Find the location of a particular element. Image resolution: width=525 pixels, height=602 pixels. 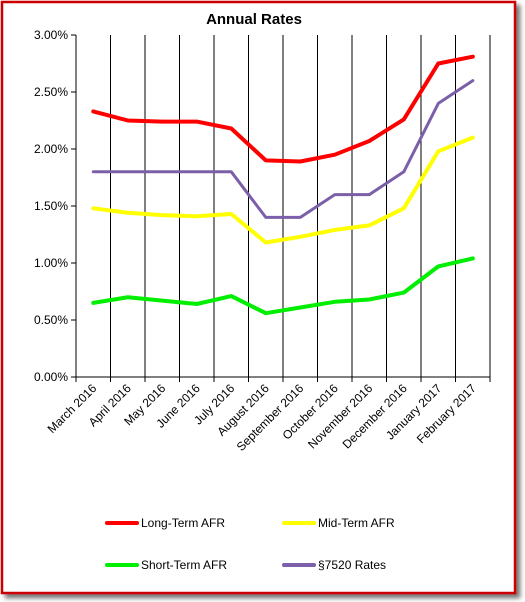

y-tick-label-5: 2.50% is located at coordinates (51, 92).